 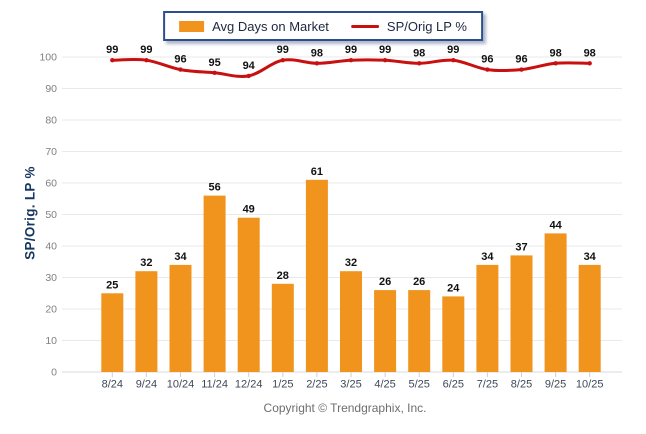 I want to click on x-axis-label: 4/25, so click(x=384, y=385).